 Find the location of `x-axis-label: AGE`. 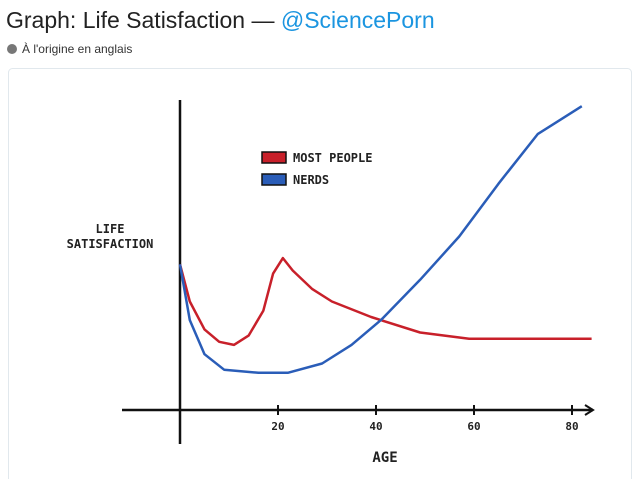

x-axis-label: AGE is located at coordinates (384, 458).